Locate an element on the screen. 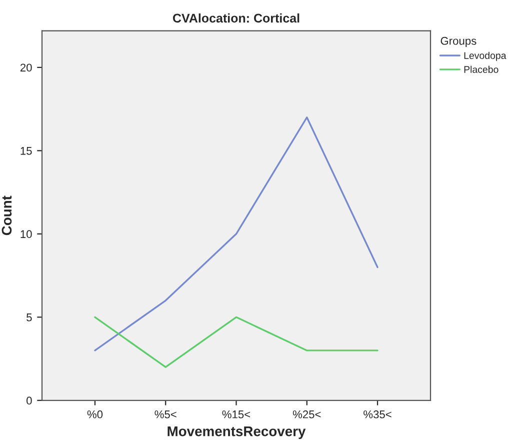  y-tick-label: 10 is located at coordinates (26, 234).